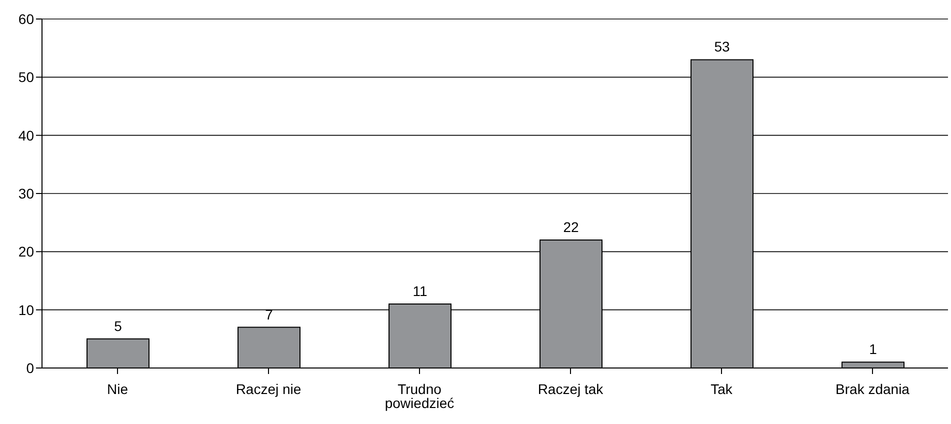  What do you see at coordinates (571, 388) in the screenshot?
I see `x-tick-label: Raczej tak` at bounding box center [571, 388].